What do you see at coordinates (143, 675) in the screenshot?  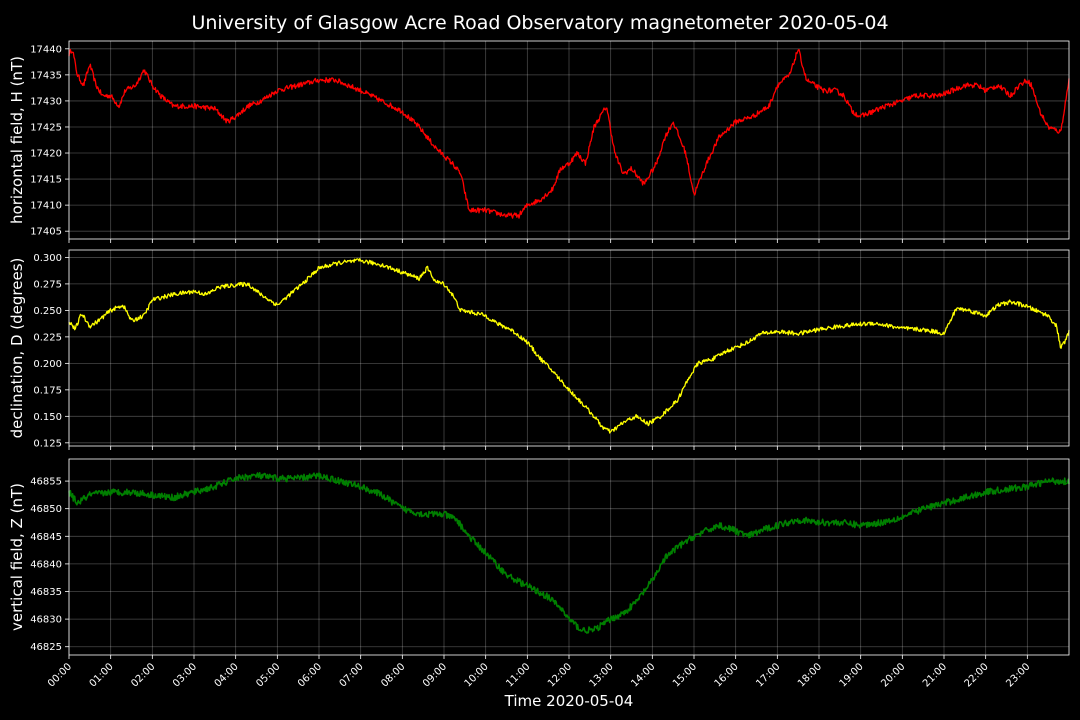 I see `x-tick-label: 02:00` at bounding box center [143, 675].